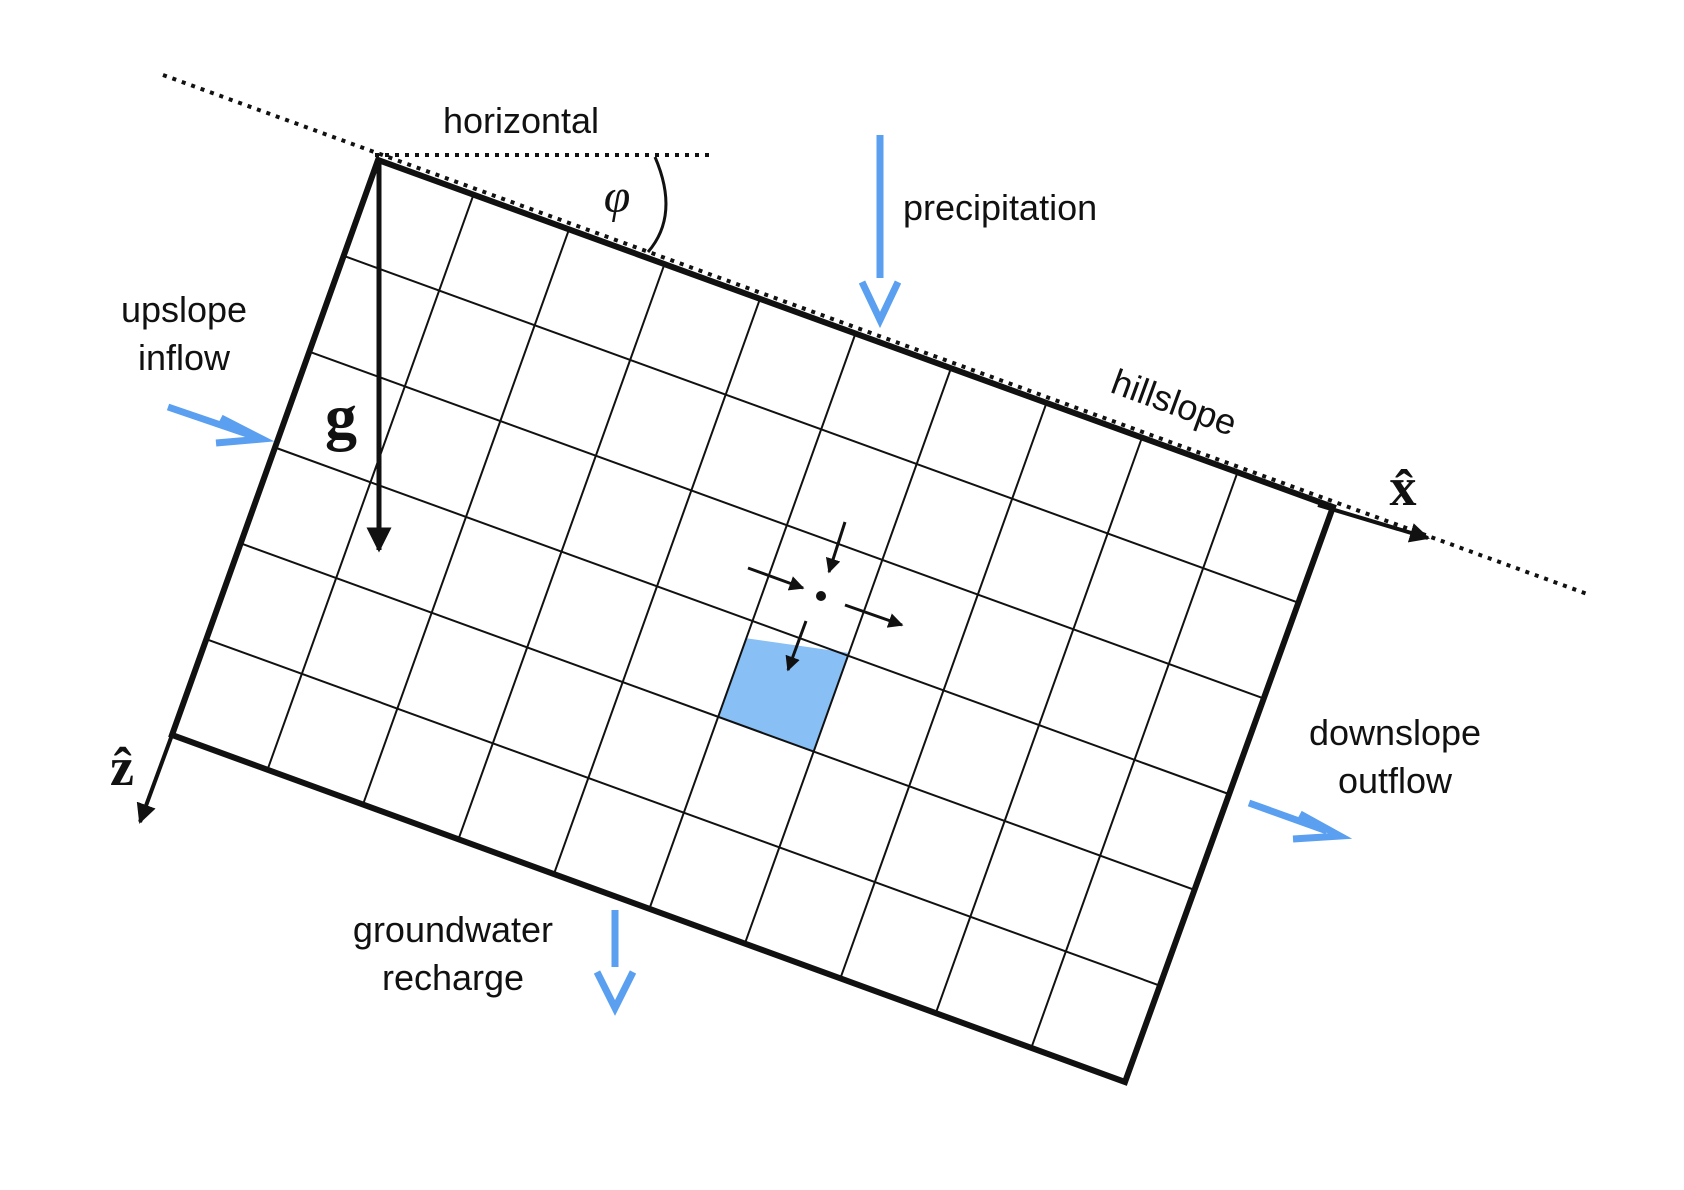  What do you see at coordinates (1403, 487) in the screenshot?
I see `x-hat-symbol: x̂` at bounding box center [1403, 487].